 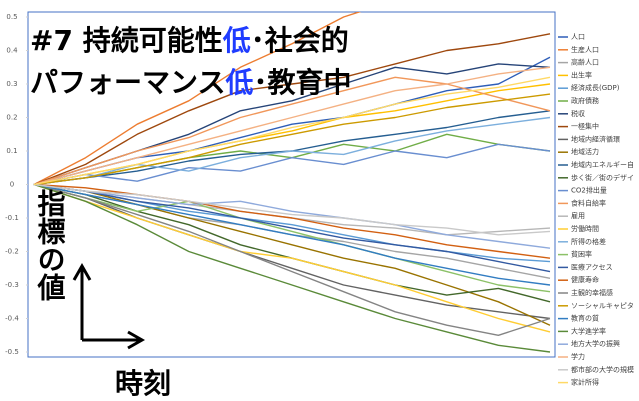 What do you see at coordinates (143, 383) in the screenshot?
I see `x-axis-label: 時刻` at bounding box center [143, 383].